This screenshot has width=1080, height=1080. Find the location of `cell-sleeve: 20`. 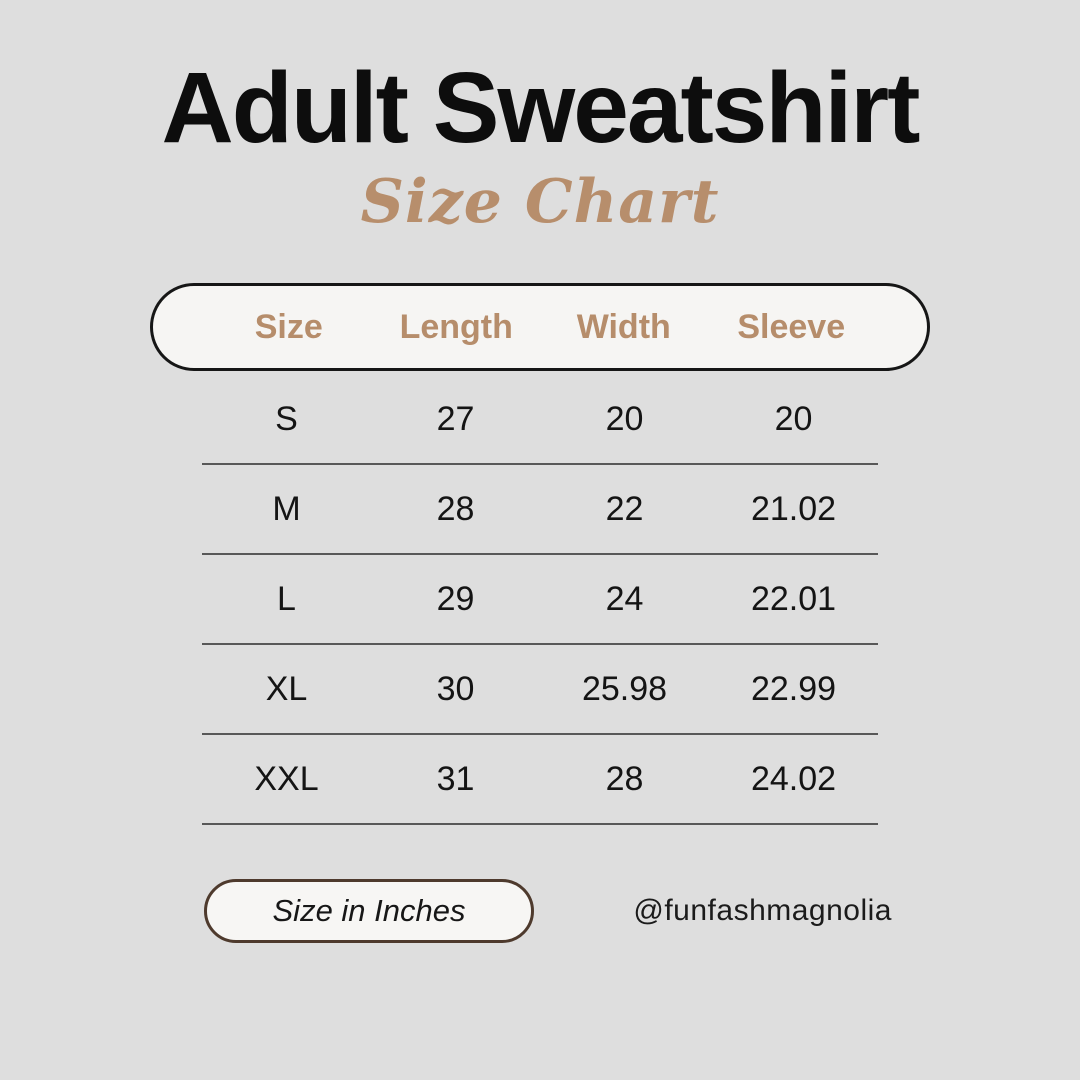

cell-sleeve: 20 is located at coordinates (793, 418).